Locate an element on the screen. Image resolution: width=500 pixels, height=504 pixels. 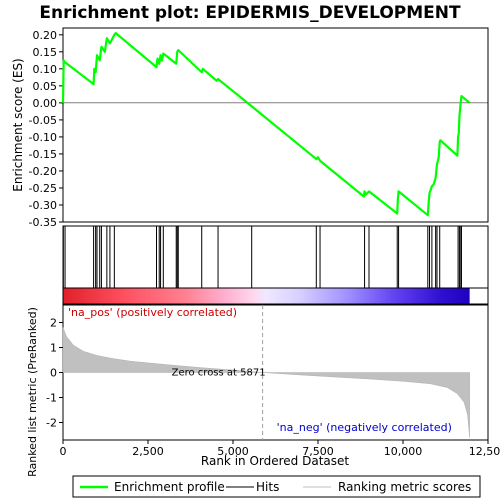
es-y-tick-label: -0.20 is located at coordinates (43, 171).